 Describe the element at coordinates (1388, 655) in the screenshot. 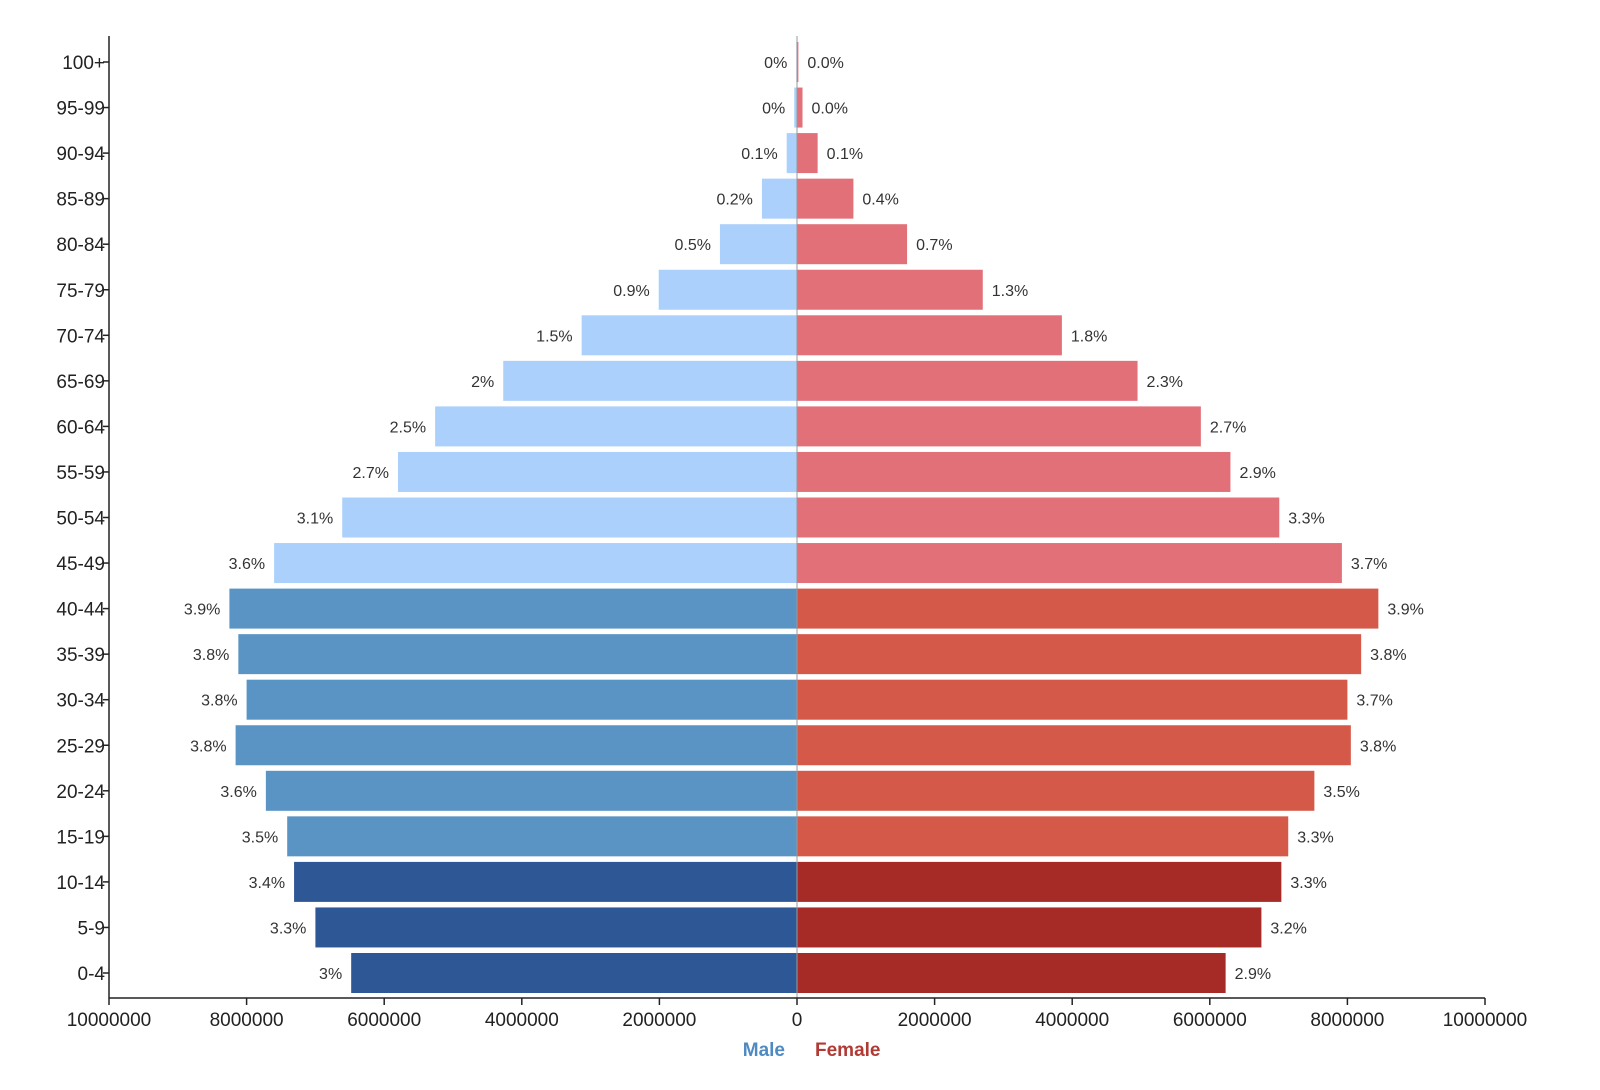

I see `pct-label-female-35-39: 3.8%` at that location.